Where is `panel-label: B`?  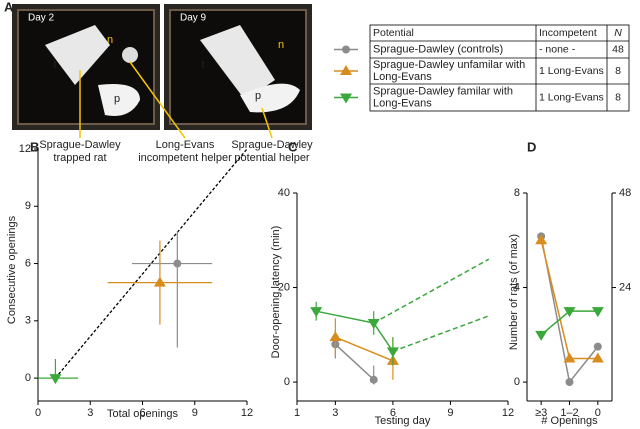 panel-label: B is located at coordinates (34, 146).